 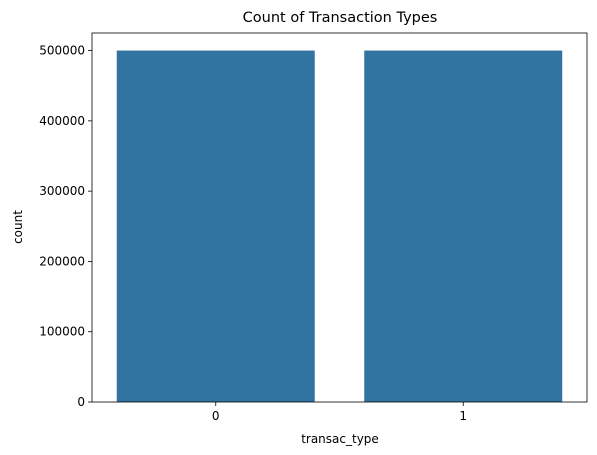 What do you see at coordinates (216, 416) in the screenshot?
I see `x-tick-label: 0` at bounding box center [216, 416].